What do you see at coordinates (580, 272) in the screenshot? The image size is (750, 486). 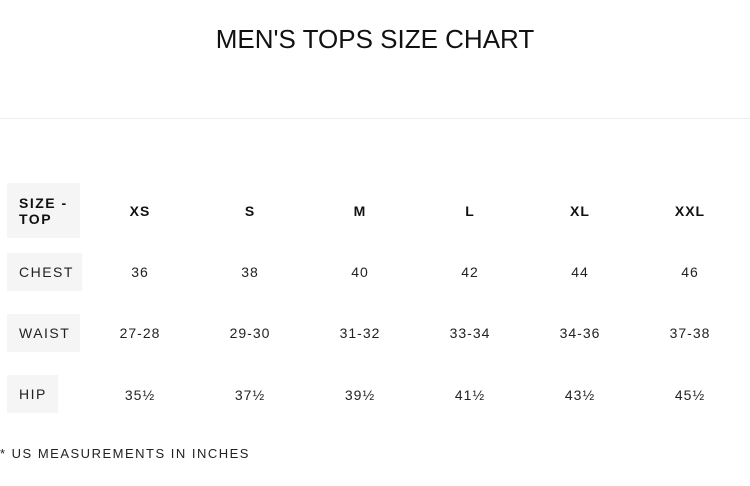 I see `table-cell: 44` at bounding box center [580, 272].